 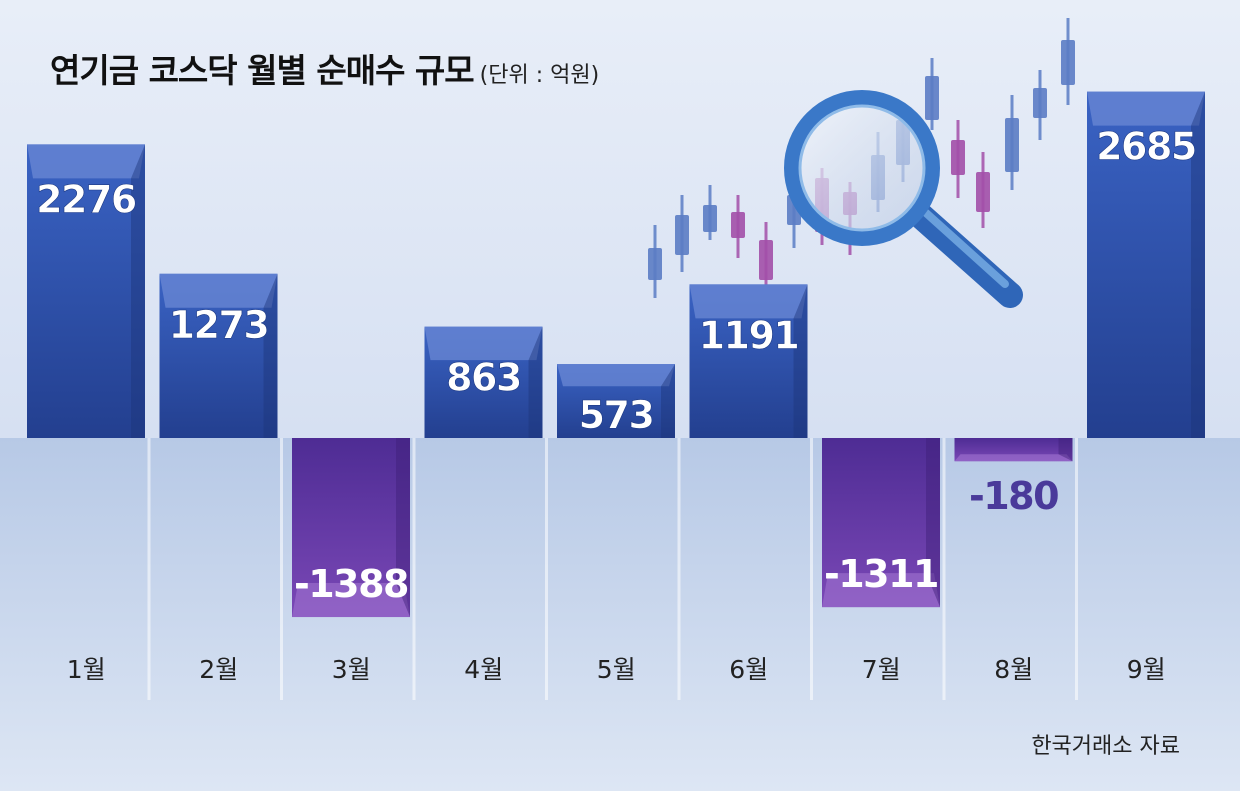 I want to click on value-label: -1388, so click(x=351, y=584).